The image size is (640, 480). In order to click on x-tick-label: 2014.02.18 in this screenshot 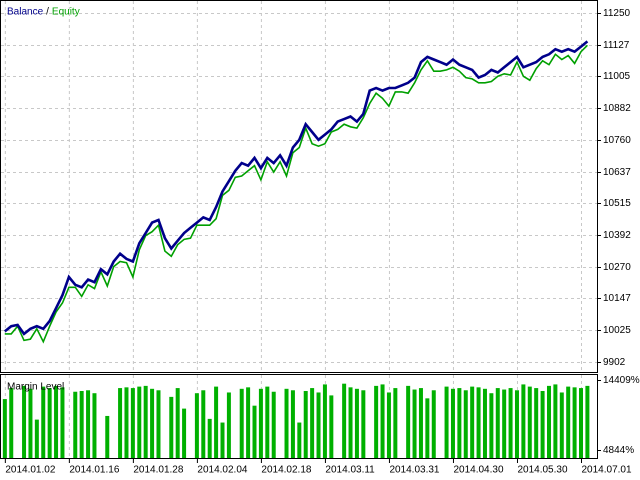, I will do `click(286, 470)`.